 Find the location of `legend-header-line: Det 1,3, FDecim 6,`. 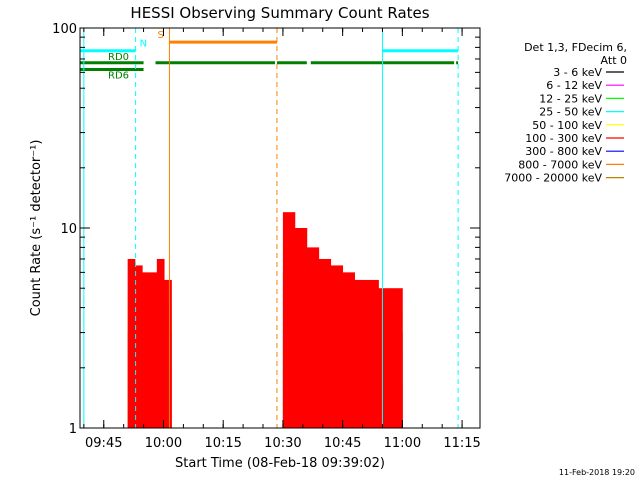

legend-header-line: Det 1,3, FDecim 6, is located at coordinates (575, 47).